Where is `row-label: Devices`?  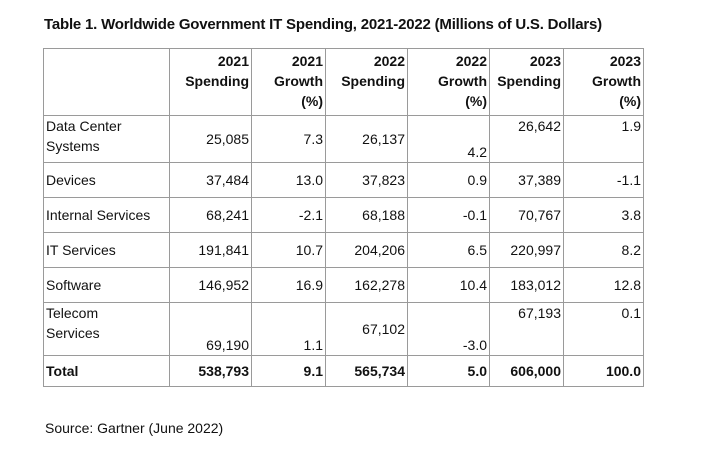 row-label: Devices is located at coordinates (106, 180).